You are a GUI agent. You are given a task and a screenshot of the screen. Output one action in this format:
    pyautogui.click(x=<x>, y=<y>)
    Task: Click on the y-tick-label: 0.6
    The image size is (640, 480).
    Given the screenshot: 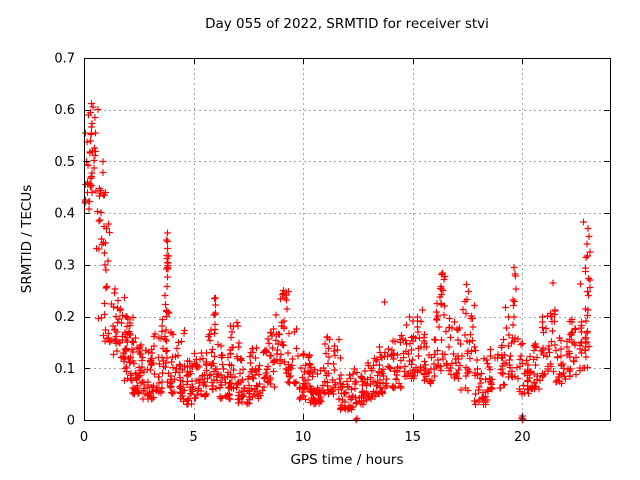 What is the action you would take?
    pyautogui.click(x=64, y=110)
    